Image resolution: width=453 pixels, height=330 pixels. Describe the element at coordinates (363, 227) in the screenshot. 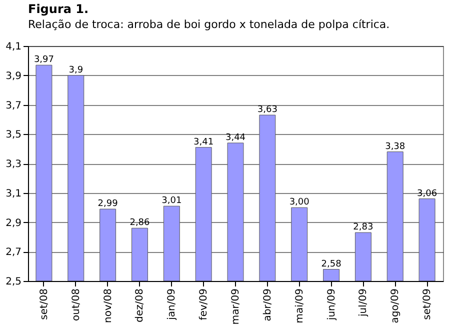

I see `data-label: 2,83` at that location.